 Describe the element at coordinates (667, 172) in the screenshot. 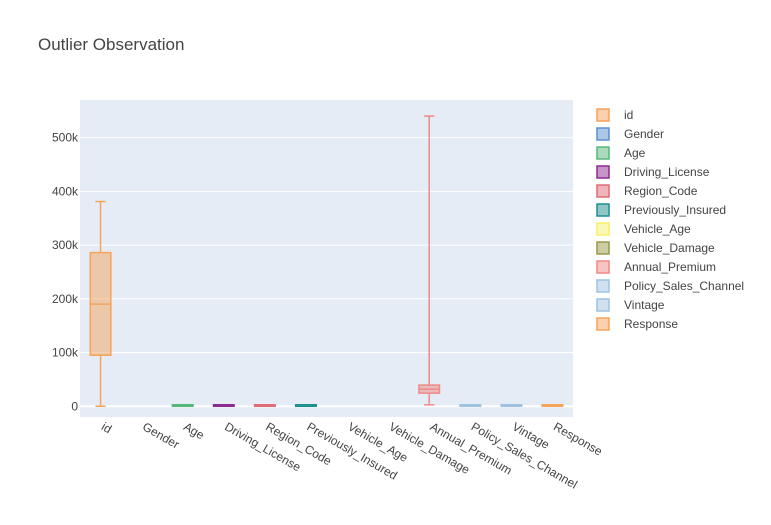

I see `legend-label: Driving_License` at that location.